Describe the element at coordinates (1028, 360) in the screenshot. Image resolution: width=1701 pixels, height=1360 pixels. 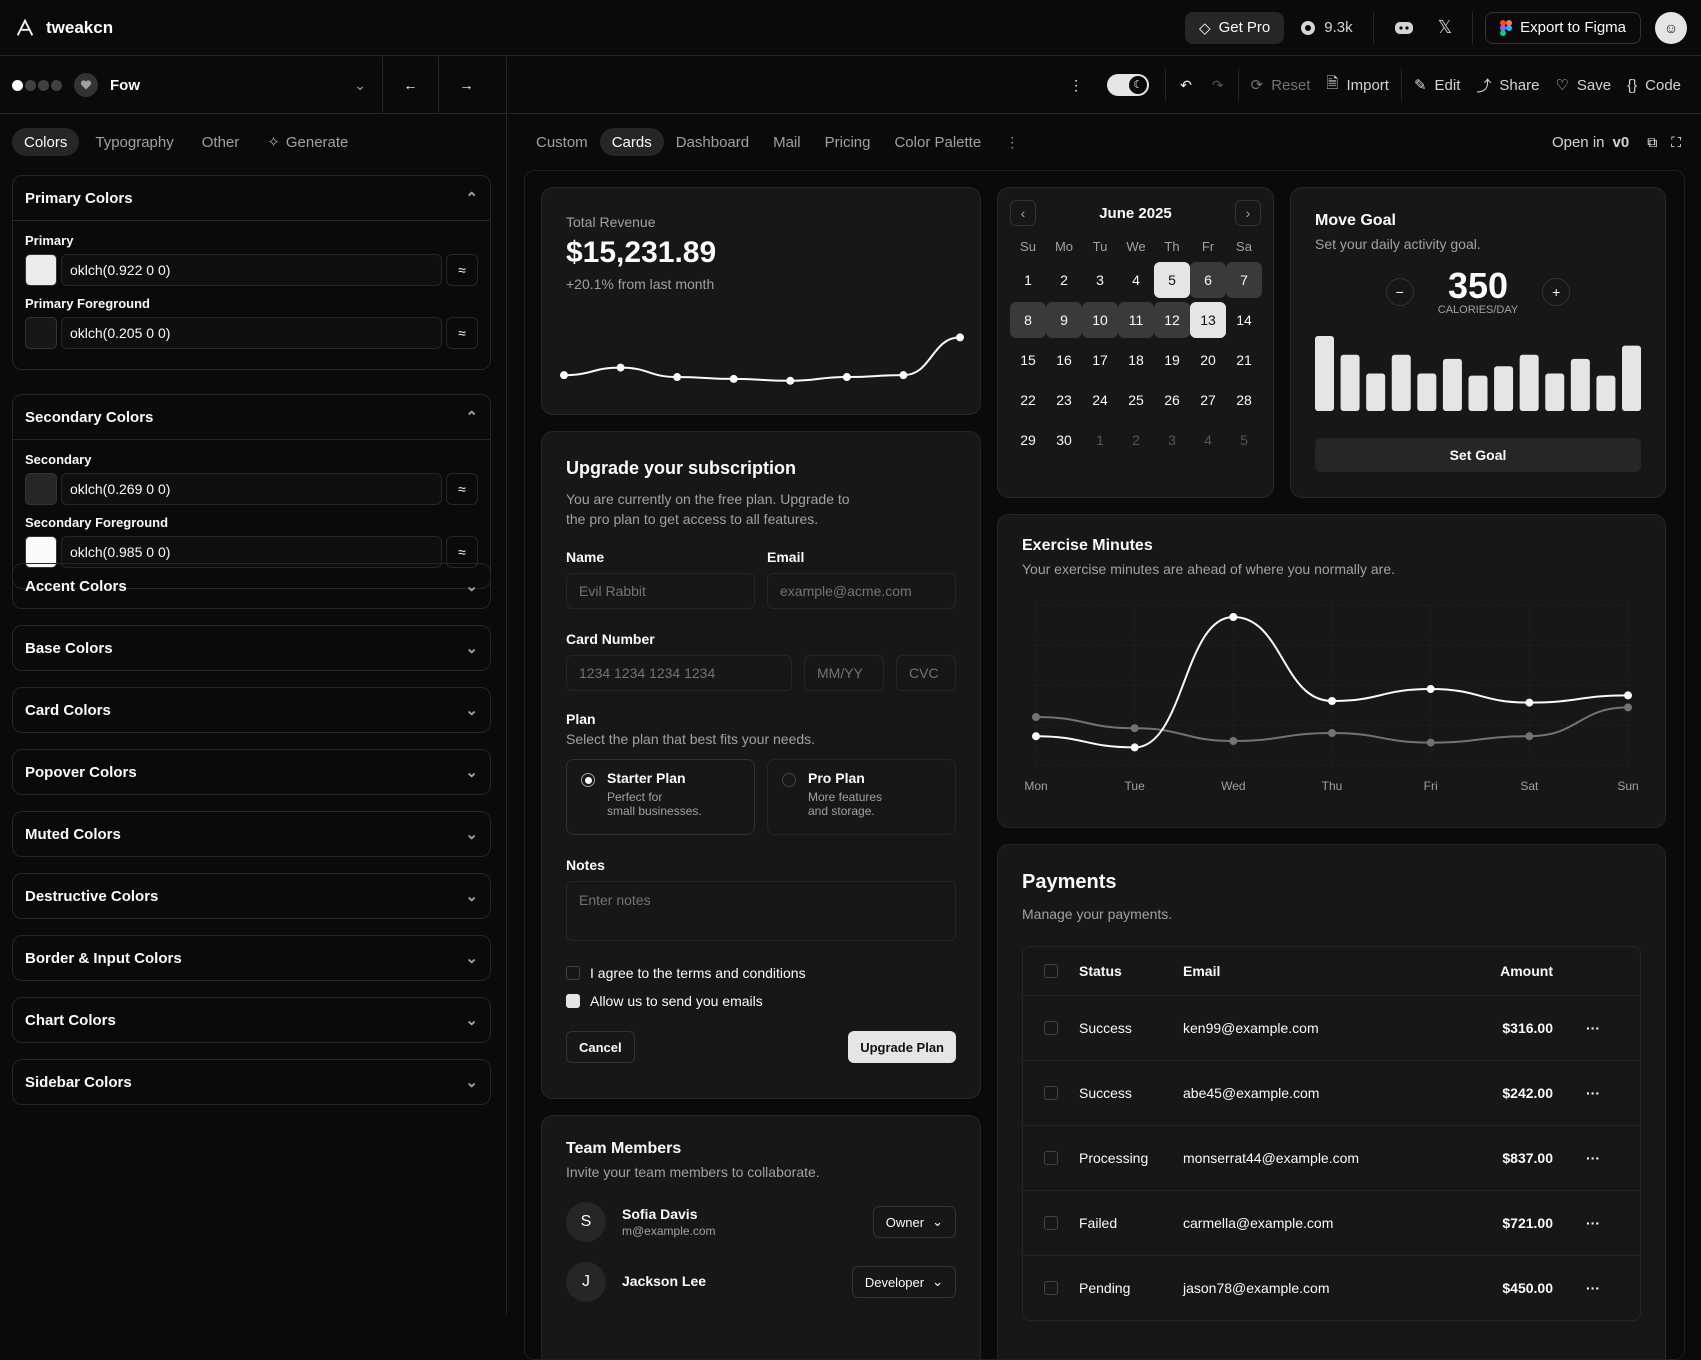
I see `calendar-day: 15` at that location.